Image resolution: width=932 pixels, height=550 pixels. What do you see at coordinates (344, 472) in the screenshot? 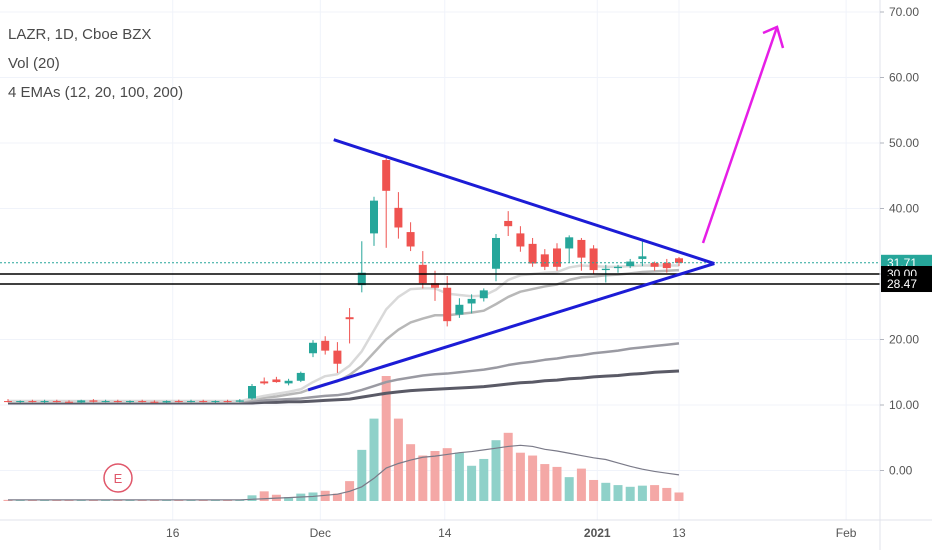
I see `volume-ma-line` at bounding box center [344, 472].